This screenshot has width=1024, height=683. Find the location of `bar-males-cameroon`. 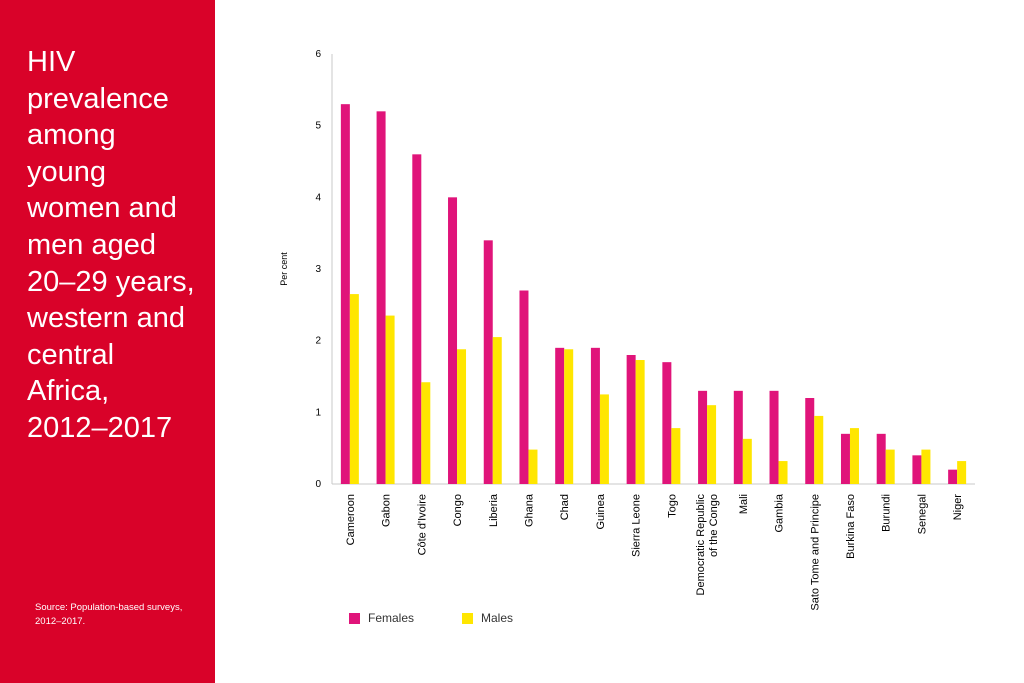

bar-males-cameroon is located at coordinates (354, 389).